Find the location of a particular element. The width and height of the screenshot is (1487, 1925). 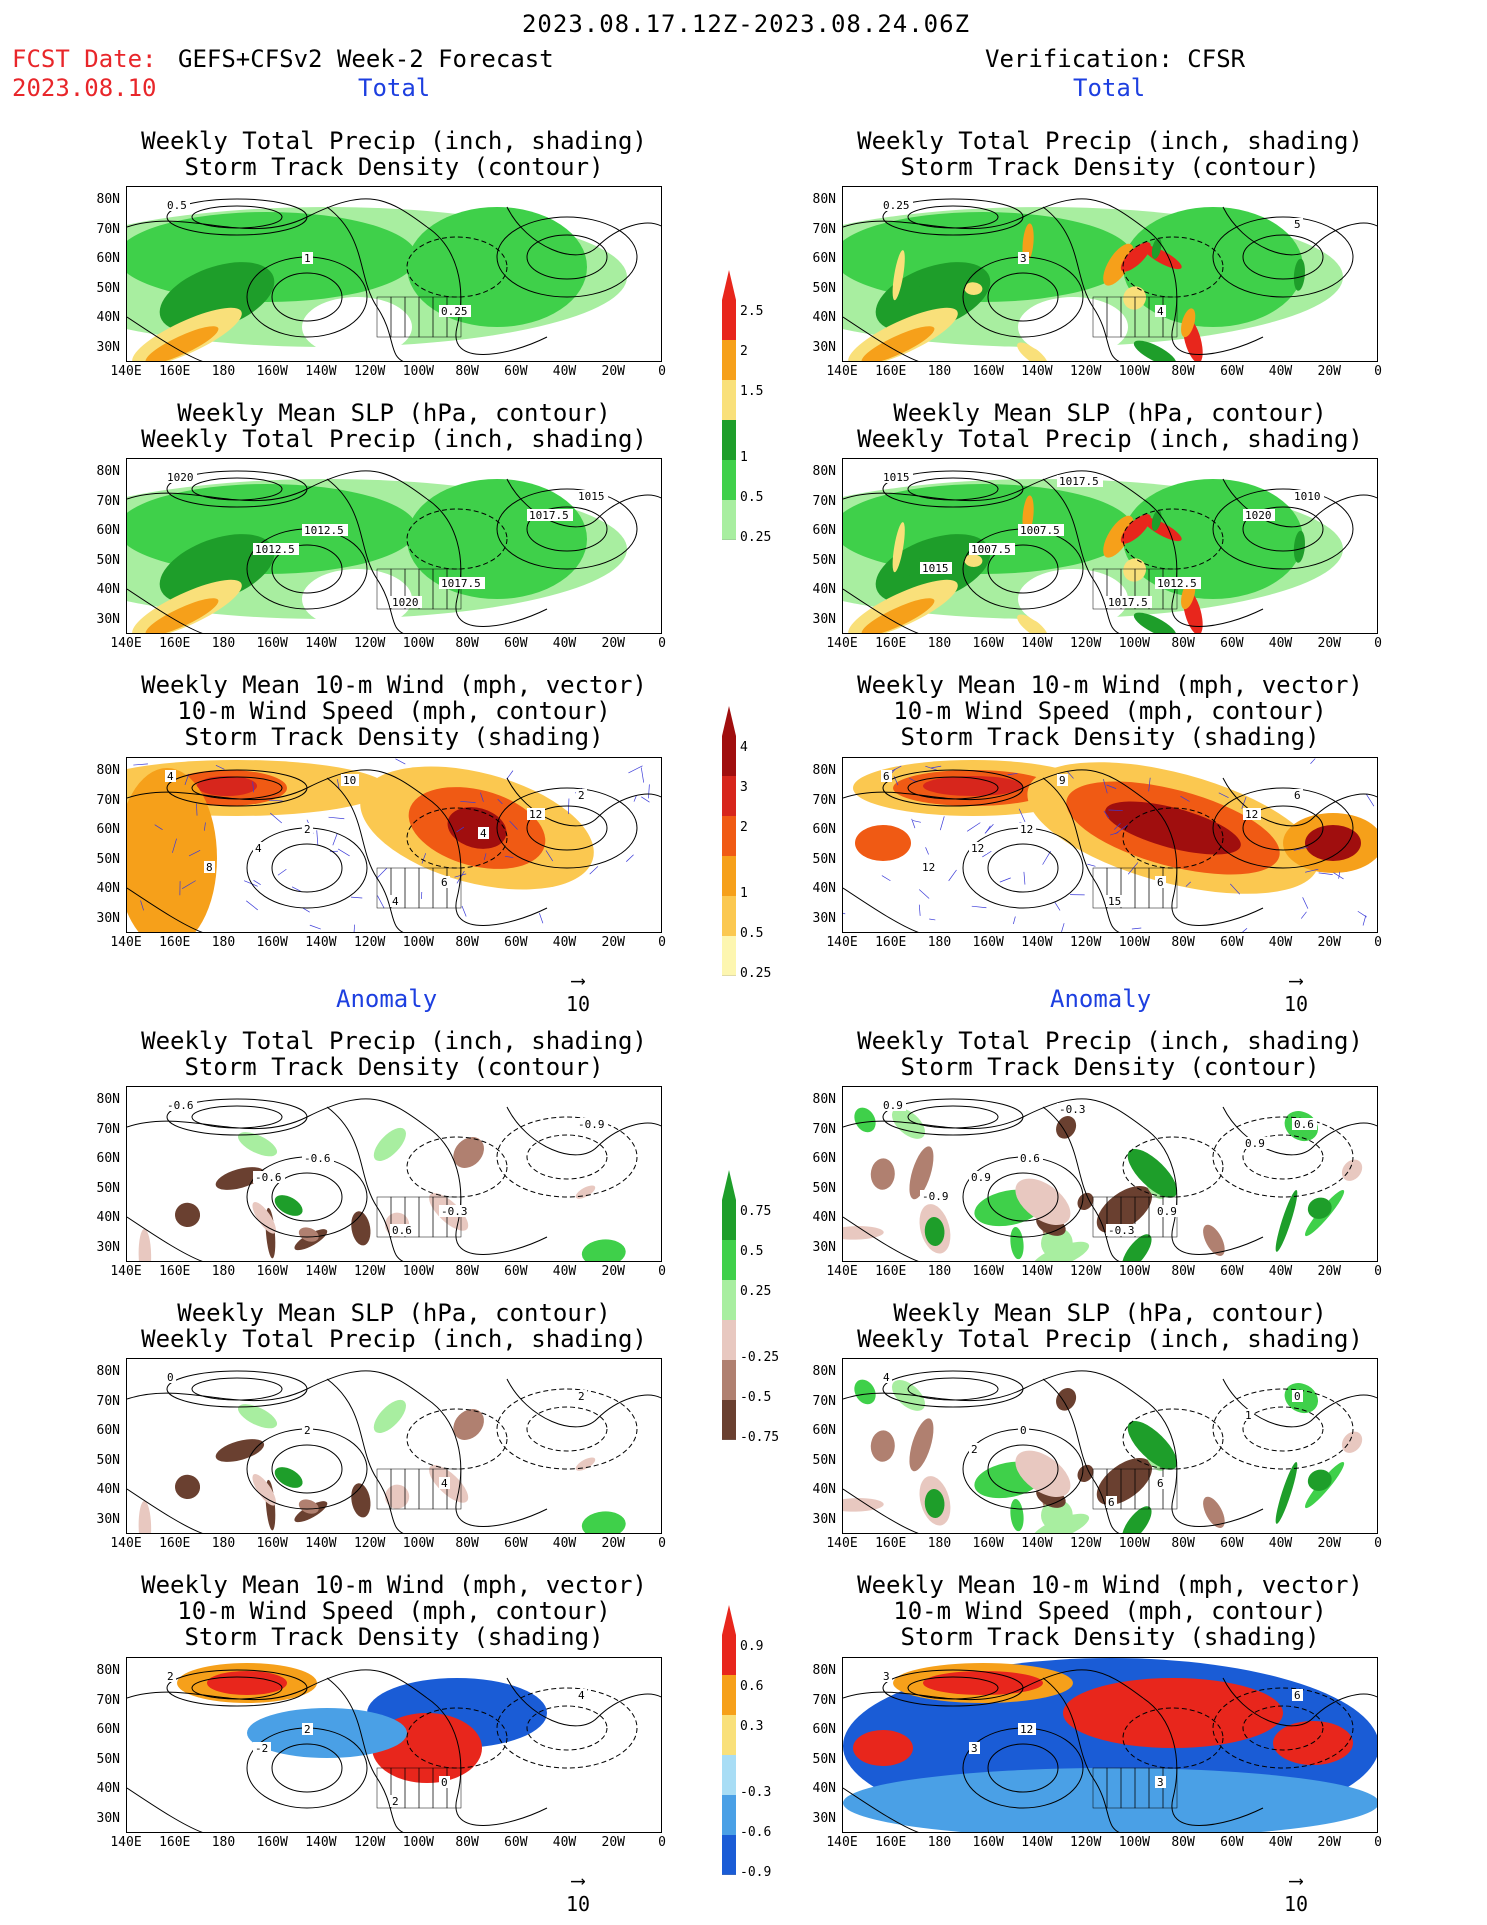

colorbar-precip-anom: 0.75 0.5 0.25 -0.25 -0.5 -0.75 is located at coordinates (748, 1315).